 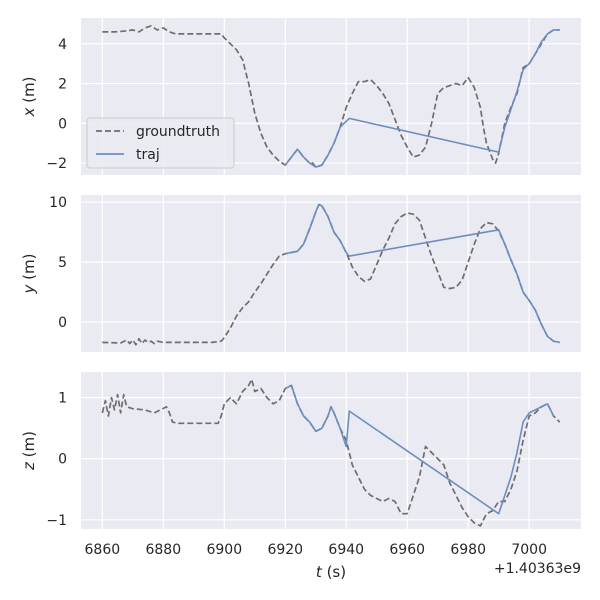 What do you see at coordinates (58, 203) in the screenshot?
I see `y-tick-label-y: 10` at bounding box center [58, 203].